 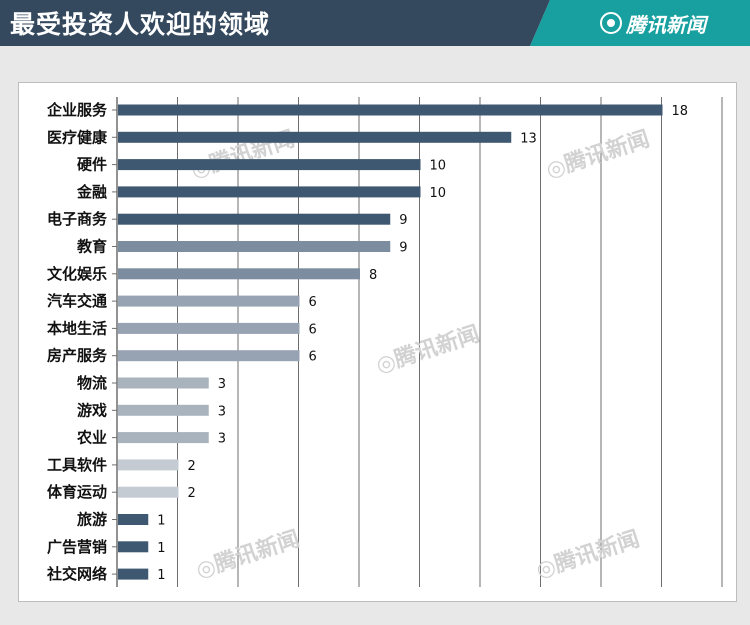 What do you see at coordinates (77, 219) in the screenshot?
I see `category-label: 电子商务` at bounding box center [77, 219].